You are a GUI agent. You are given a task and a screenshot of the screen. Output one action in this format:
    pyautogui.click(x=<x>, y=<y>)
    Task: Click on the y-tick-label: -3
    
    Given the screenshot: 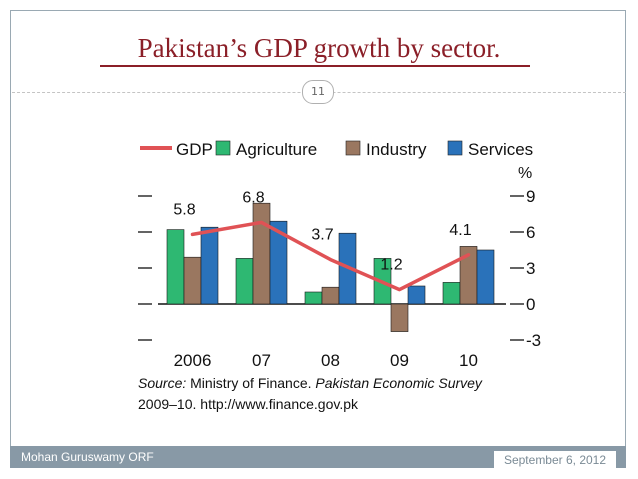 What is the action you would take?
    pyautogui.click(x=533, y=340)
    